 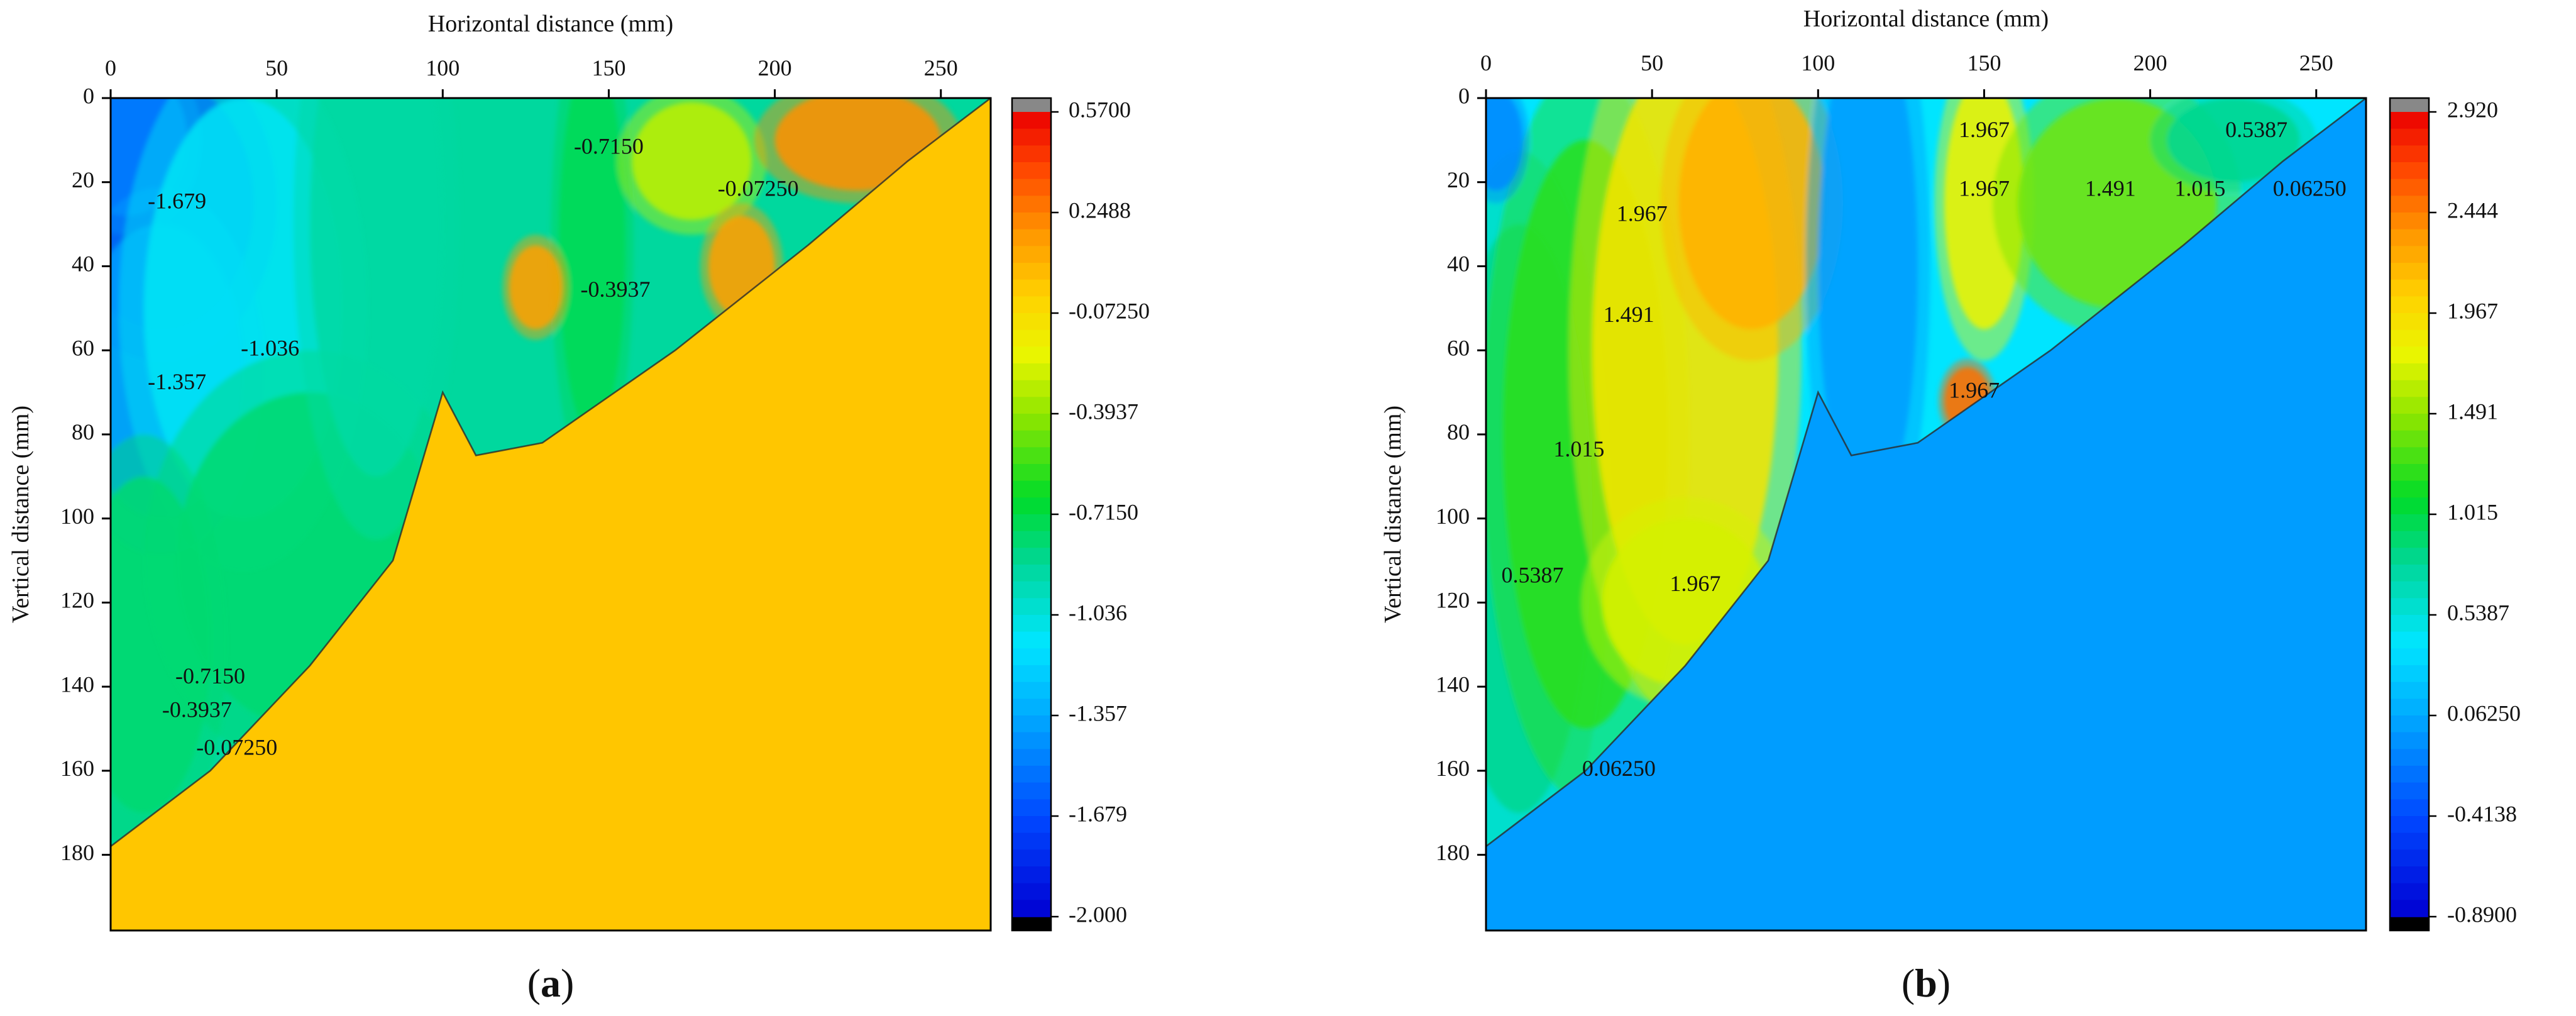 What do you see at coordinates (1100, 210) in the screenshot?
I see `colorbar-tick-label-a-1: 0.2488` at bounding box center [1100, 210].